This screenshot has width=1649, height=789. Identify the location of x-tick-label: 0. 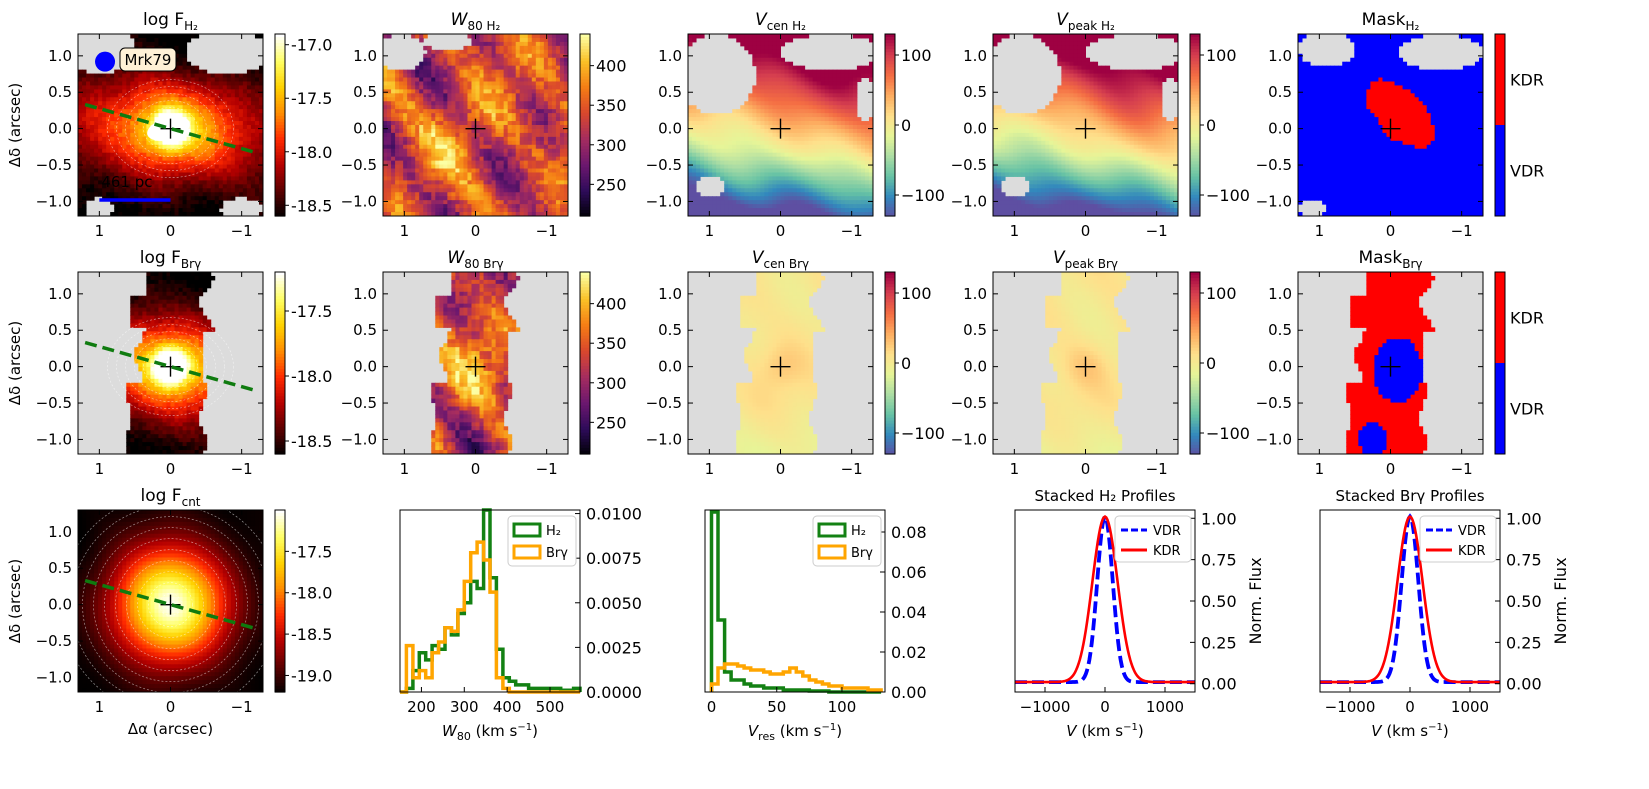
(476, 231).